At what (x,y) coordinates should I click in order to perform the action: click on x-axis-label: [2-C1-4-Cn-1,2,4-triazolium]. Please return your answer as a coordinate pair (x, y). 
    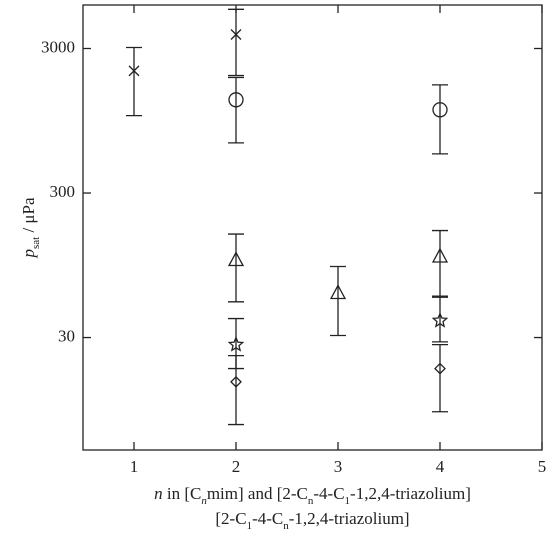
    Looking at the image, I should click on (312, 520).